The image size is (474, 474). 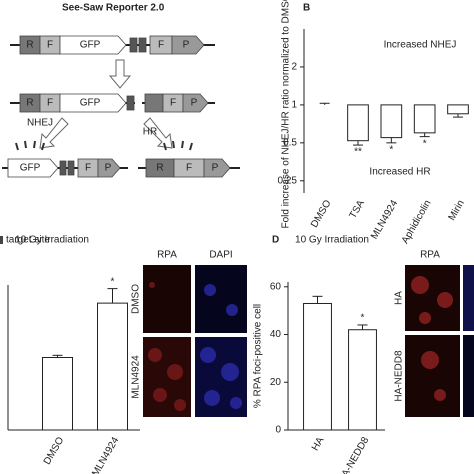 I want to click on y-tick-label: 20, so click(x=276, y=382).